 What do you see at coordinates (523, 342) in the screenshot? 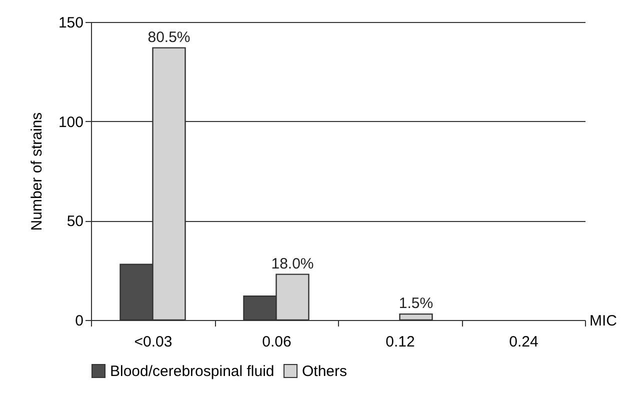
I see `x-tick-label: 0.24` at bounding box center [523, 342].